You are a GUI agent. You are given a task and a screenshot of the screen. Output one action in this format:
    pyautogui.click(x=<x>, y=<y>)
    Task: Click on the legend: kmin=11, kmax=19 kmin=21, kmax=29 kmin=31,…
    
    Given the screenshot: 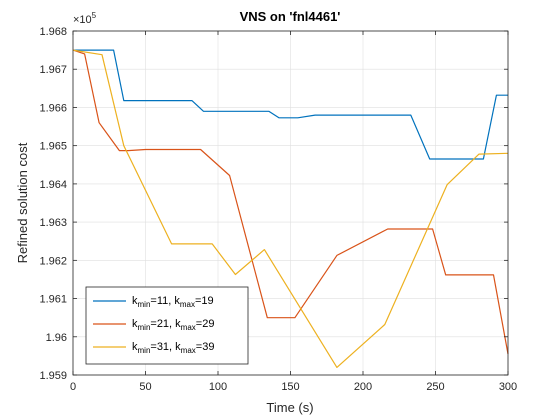 What is the action you would take?
    pyautogui.click(x=167, y=325)
    